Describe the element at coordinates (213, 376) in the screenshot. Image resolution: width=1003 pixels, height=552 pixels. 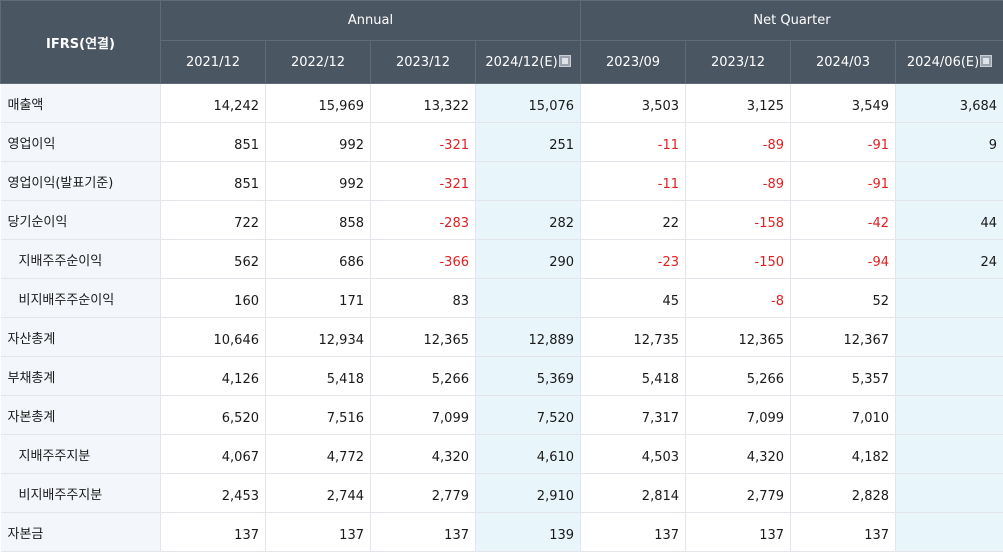
I see `table-cell: 4,126` at that location.